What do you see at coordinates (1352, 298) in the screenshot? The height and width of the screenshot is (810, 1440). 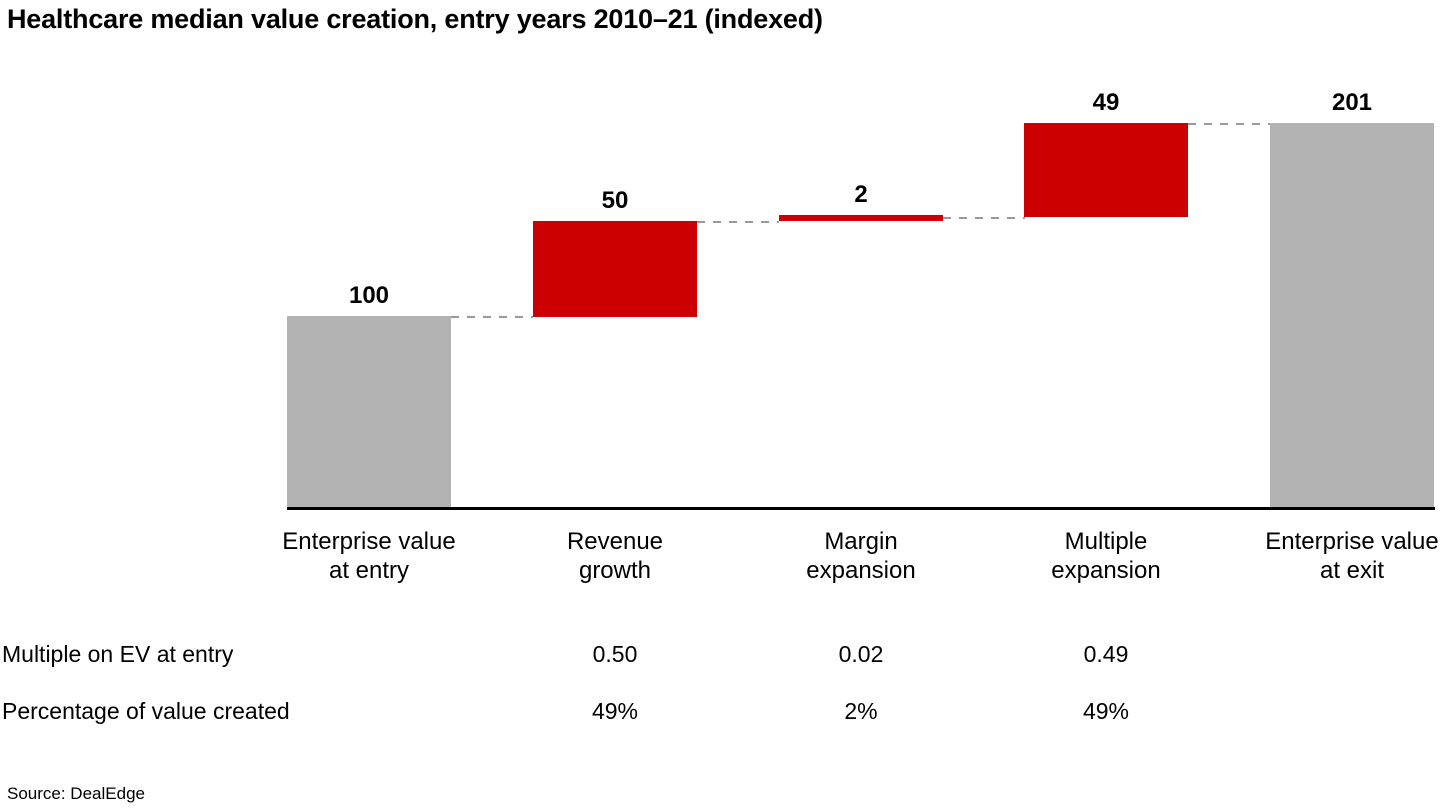 I see `waterfall-total-bar: 201` at bounding box center [1352, 298].